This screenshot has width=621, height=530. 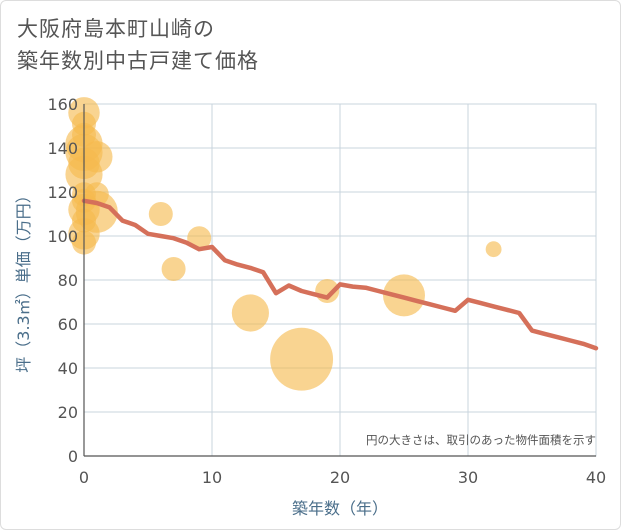 What do you see at coordinates (62, 236) in the screenshot?
I see `y-tick-label: 100` at bounding box center [62, 236].